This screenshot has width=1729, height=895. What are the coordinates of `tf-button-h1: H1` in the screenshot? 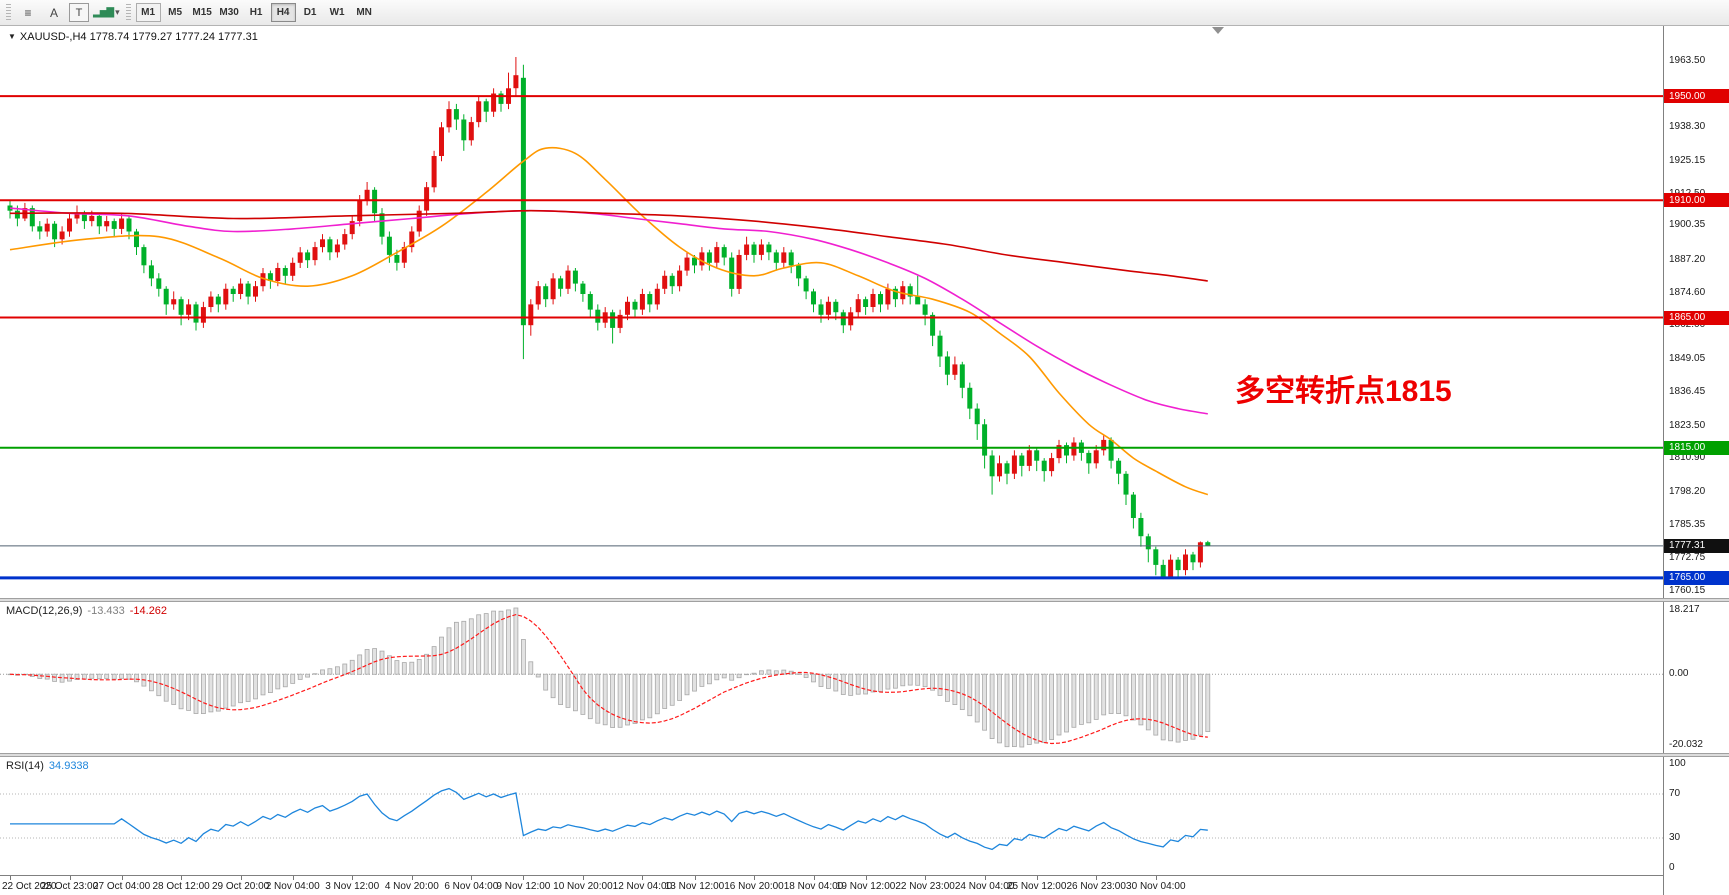 It's located at (256, 12).